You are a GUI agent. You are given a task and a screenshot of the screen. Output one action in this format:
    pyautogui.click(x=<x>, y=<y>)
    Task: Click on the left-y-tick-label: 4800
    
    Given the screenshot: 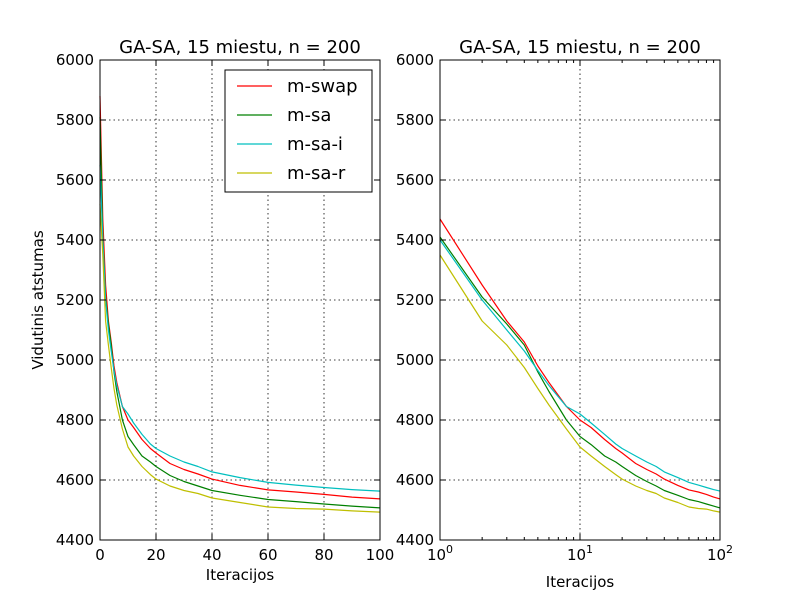 What is the action you would take?
    pyautogui.click(x=75, y=420)
    